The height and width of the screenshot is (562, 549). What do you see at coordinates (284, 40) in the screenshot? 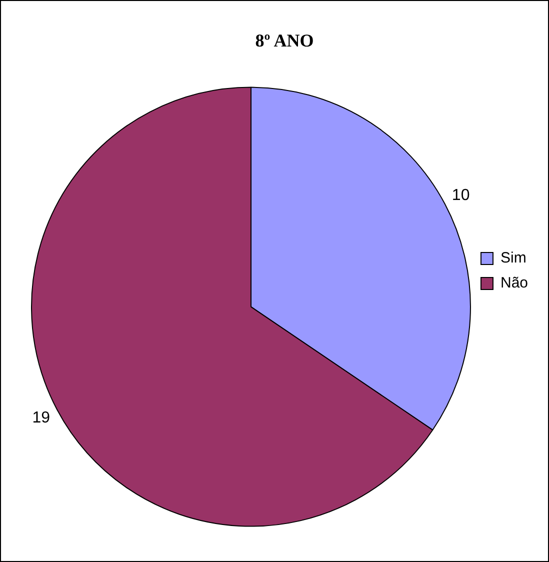
I see `chart-title: 8º ANO` at bounding box center [284, 40].